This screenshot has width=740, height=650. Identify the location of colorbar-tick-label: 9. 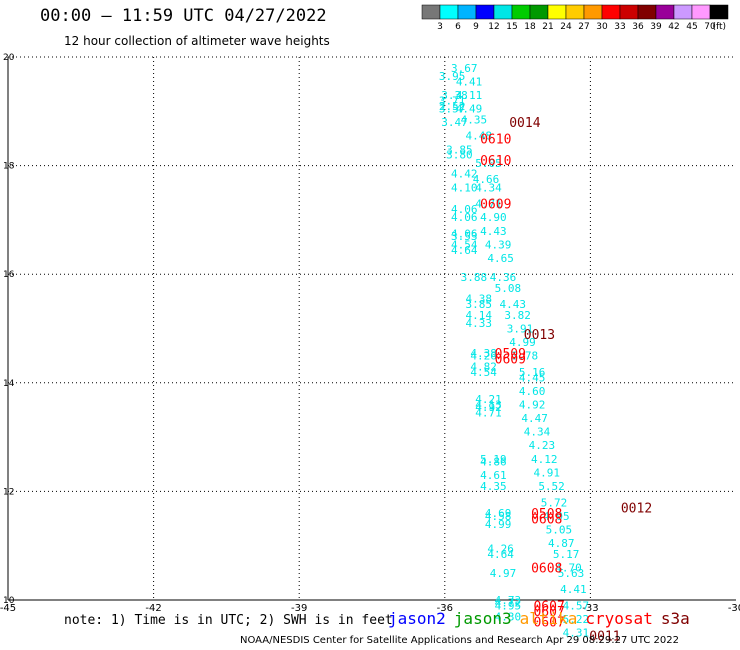
(476, 27).